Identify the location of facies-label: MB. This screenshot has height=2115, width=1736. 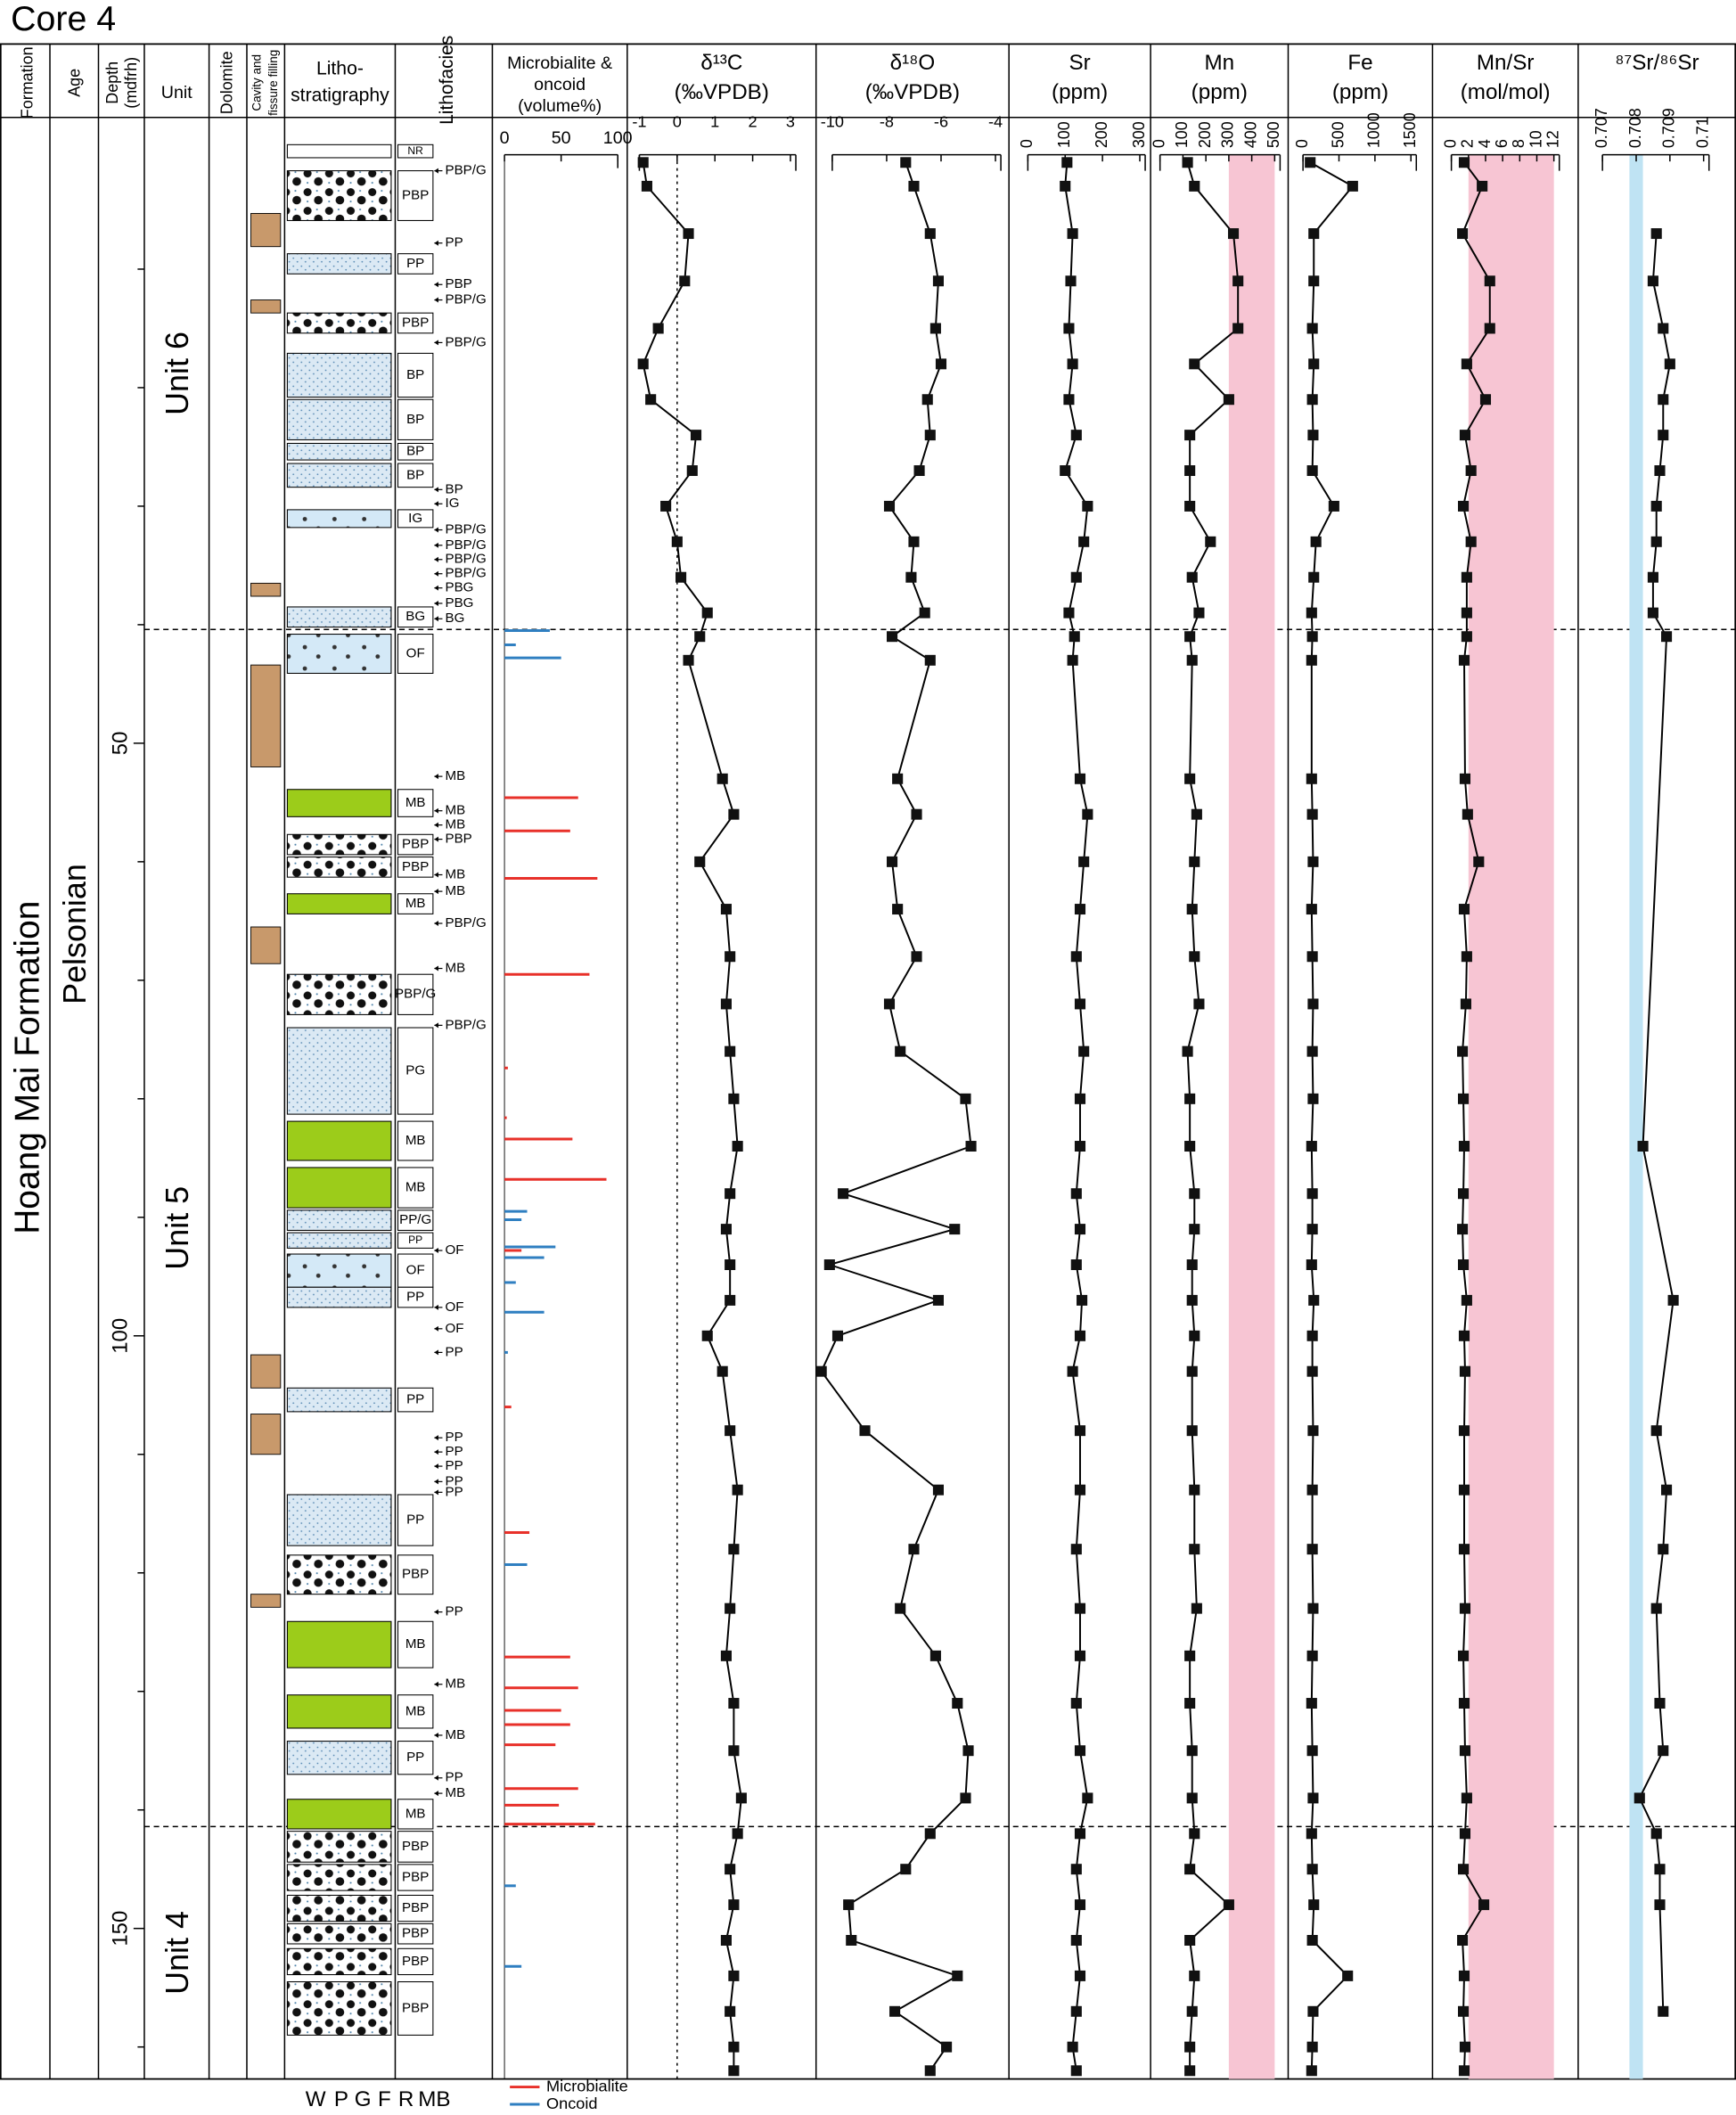
(416, 903).